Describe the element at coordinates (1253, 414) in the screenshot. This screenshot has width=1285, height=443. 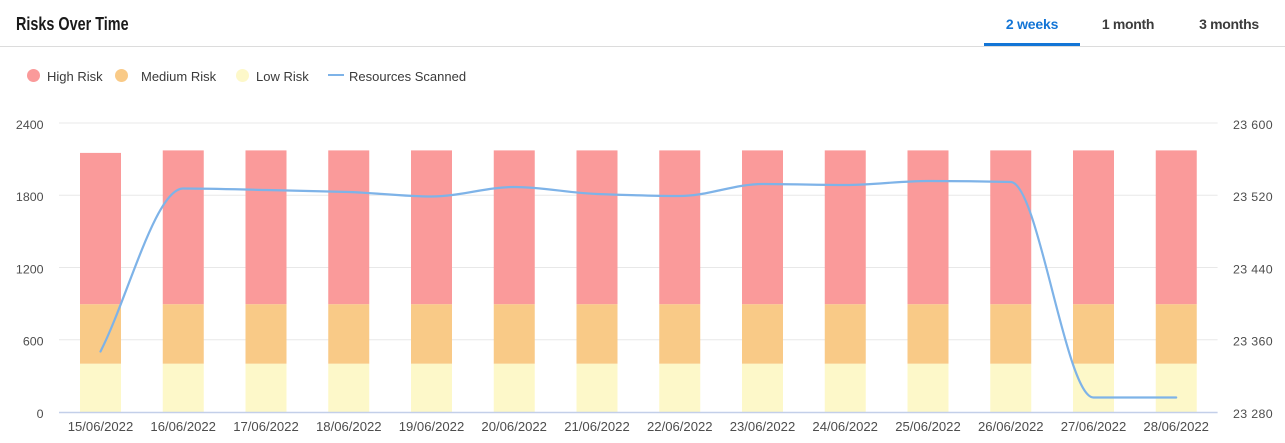
I see `svg-text: 23 280` at that location.